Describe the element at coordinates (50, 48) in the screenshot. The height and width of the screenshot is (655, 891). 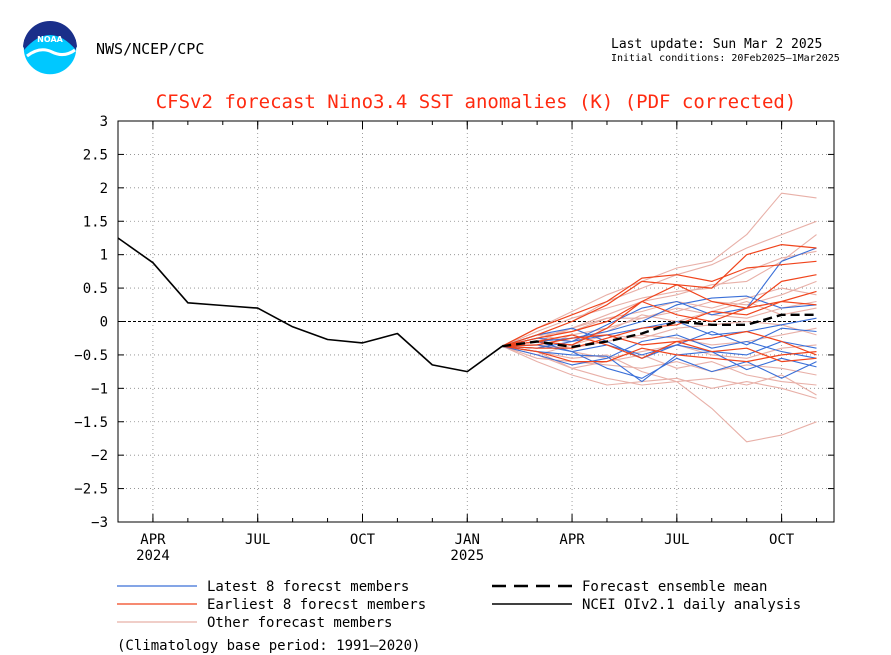
I see `noaa-logo-icon: NOAA` at that location.